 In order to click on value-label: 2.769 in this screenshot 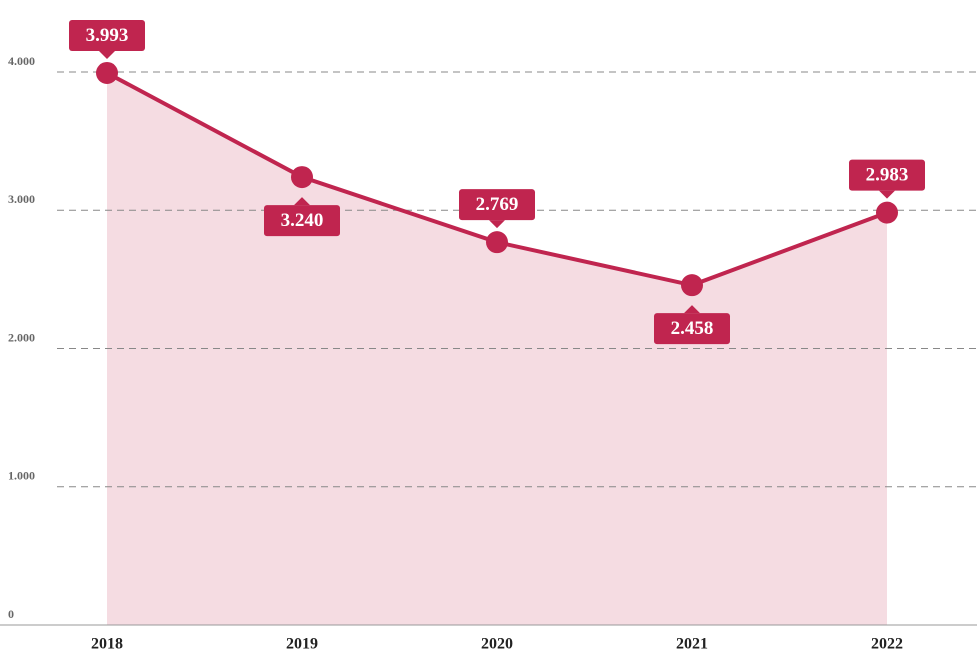, I will do `click(497, 204)`.